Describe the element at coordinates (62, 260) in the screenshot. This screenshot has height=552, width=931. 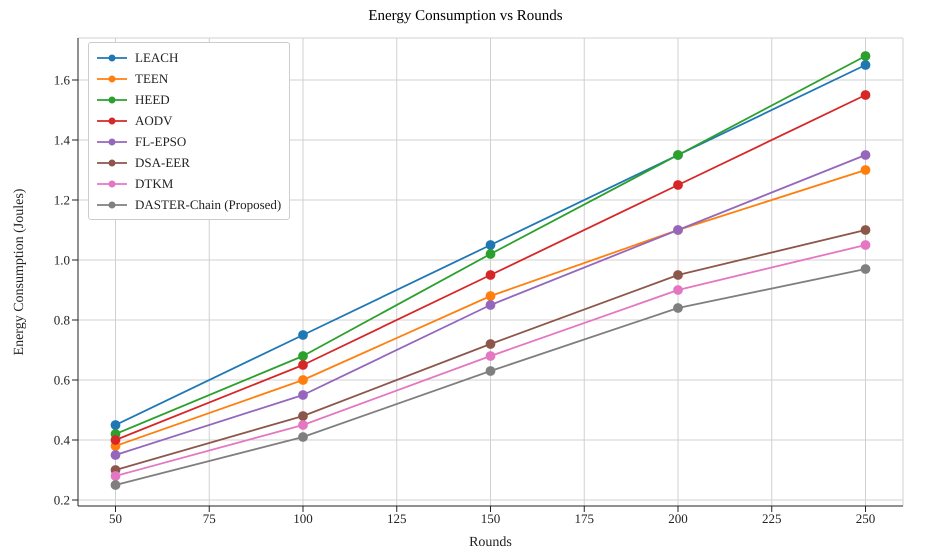
I see `y-tick-label: 1.0` at that location.